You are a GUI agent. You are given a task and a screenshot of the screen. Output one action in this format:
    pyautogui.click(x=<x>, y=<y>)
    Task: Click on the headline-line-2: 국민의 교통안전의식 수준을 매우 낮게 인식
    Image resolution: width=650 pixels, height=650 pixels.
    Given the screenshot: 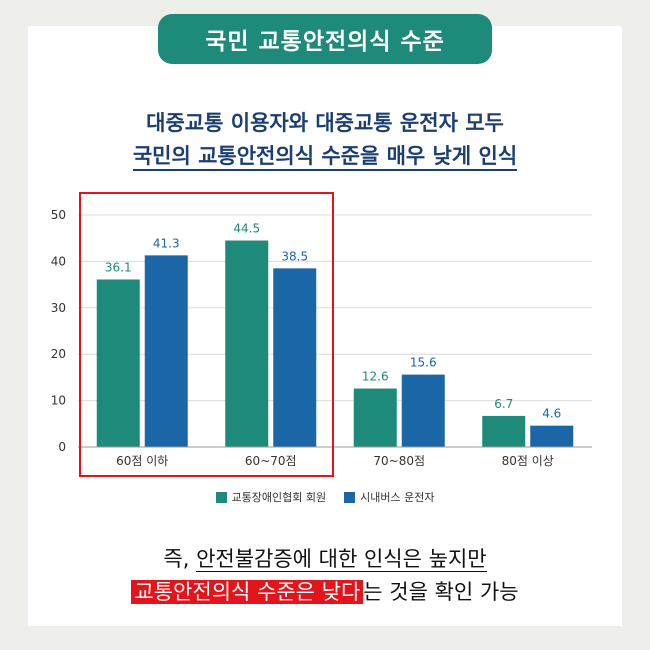 What is the action you would take?
    pyautogui.click(x=325, y=155)
    